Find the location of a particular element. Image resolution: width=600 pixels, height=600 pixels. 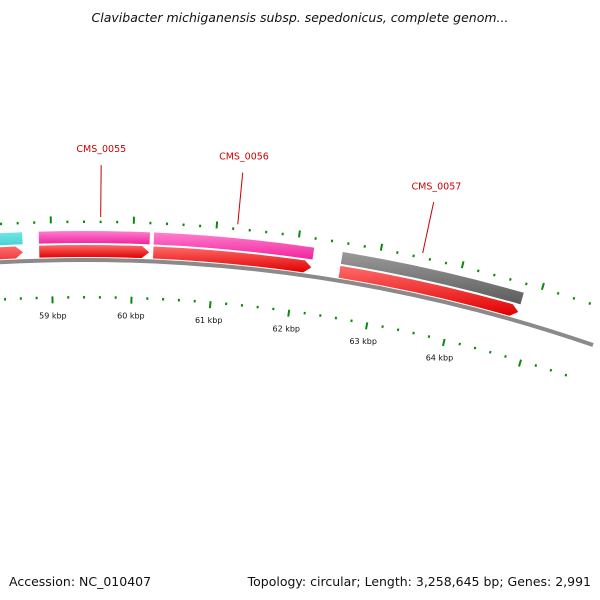

accession-text: Accession: NC_010407 is located at coordinates (80, 581).